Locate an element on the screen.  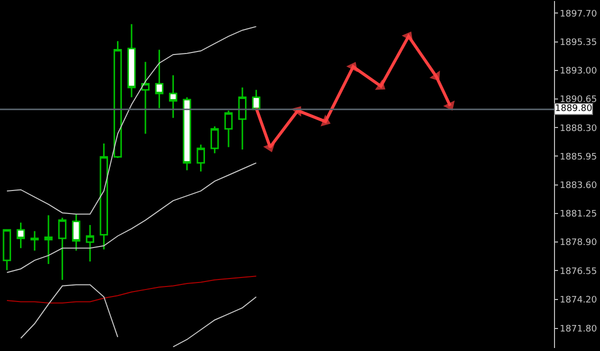
y-tick-label: 1895.35 is located at coordinates (579, 43).